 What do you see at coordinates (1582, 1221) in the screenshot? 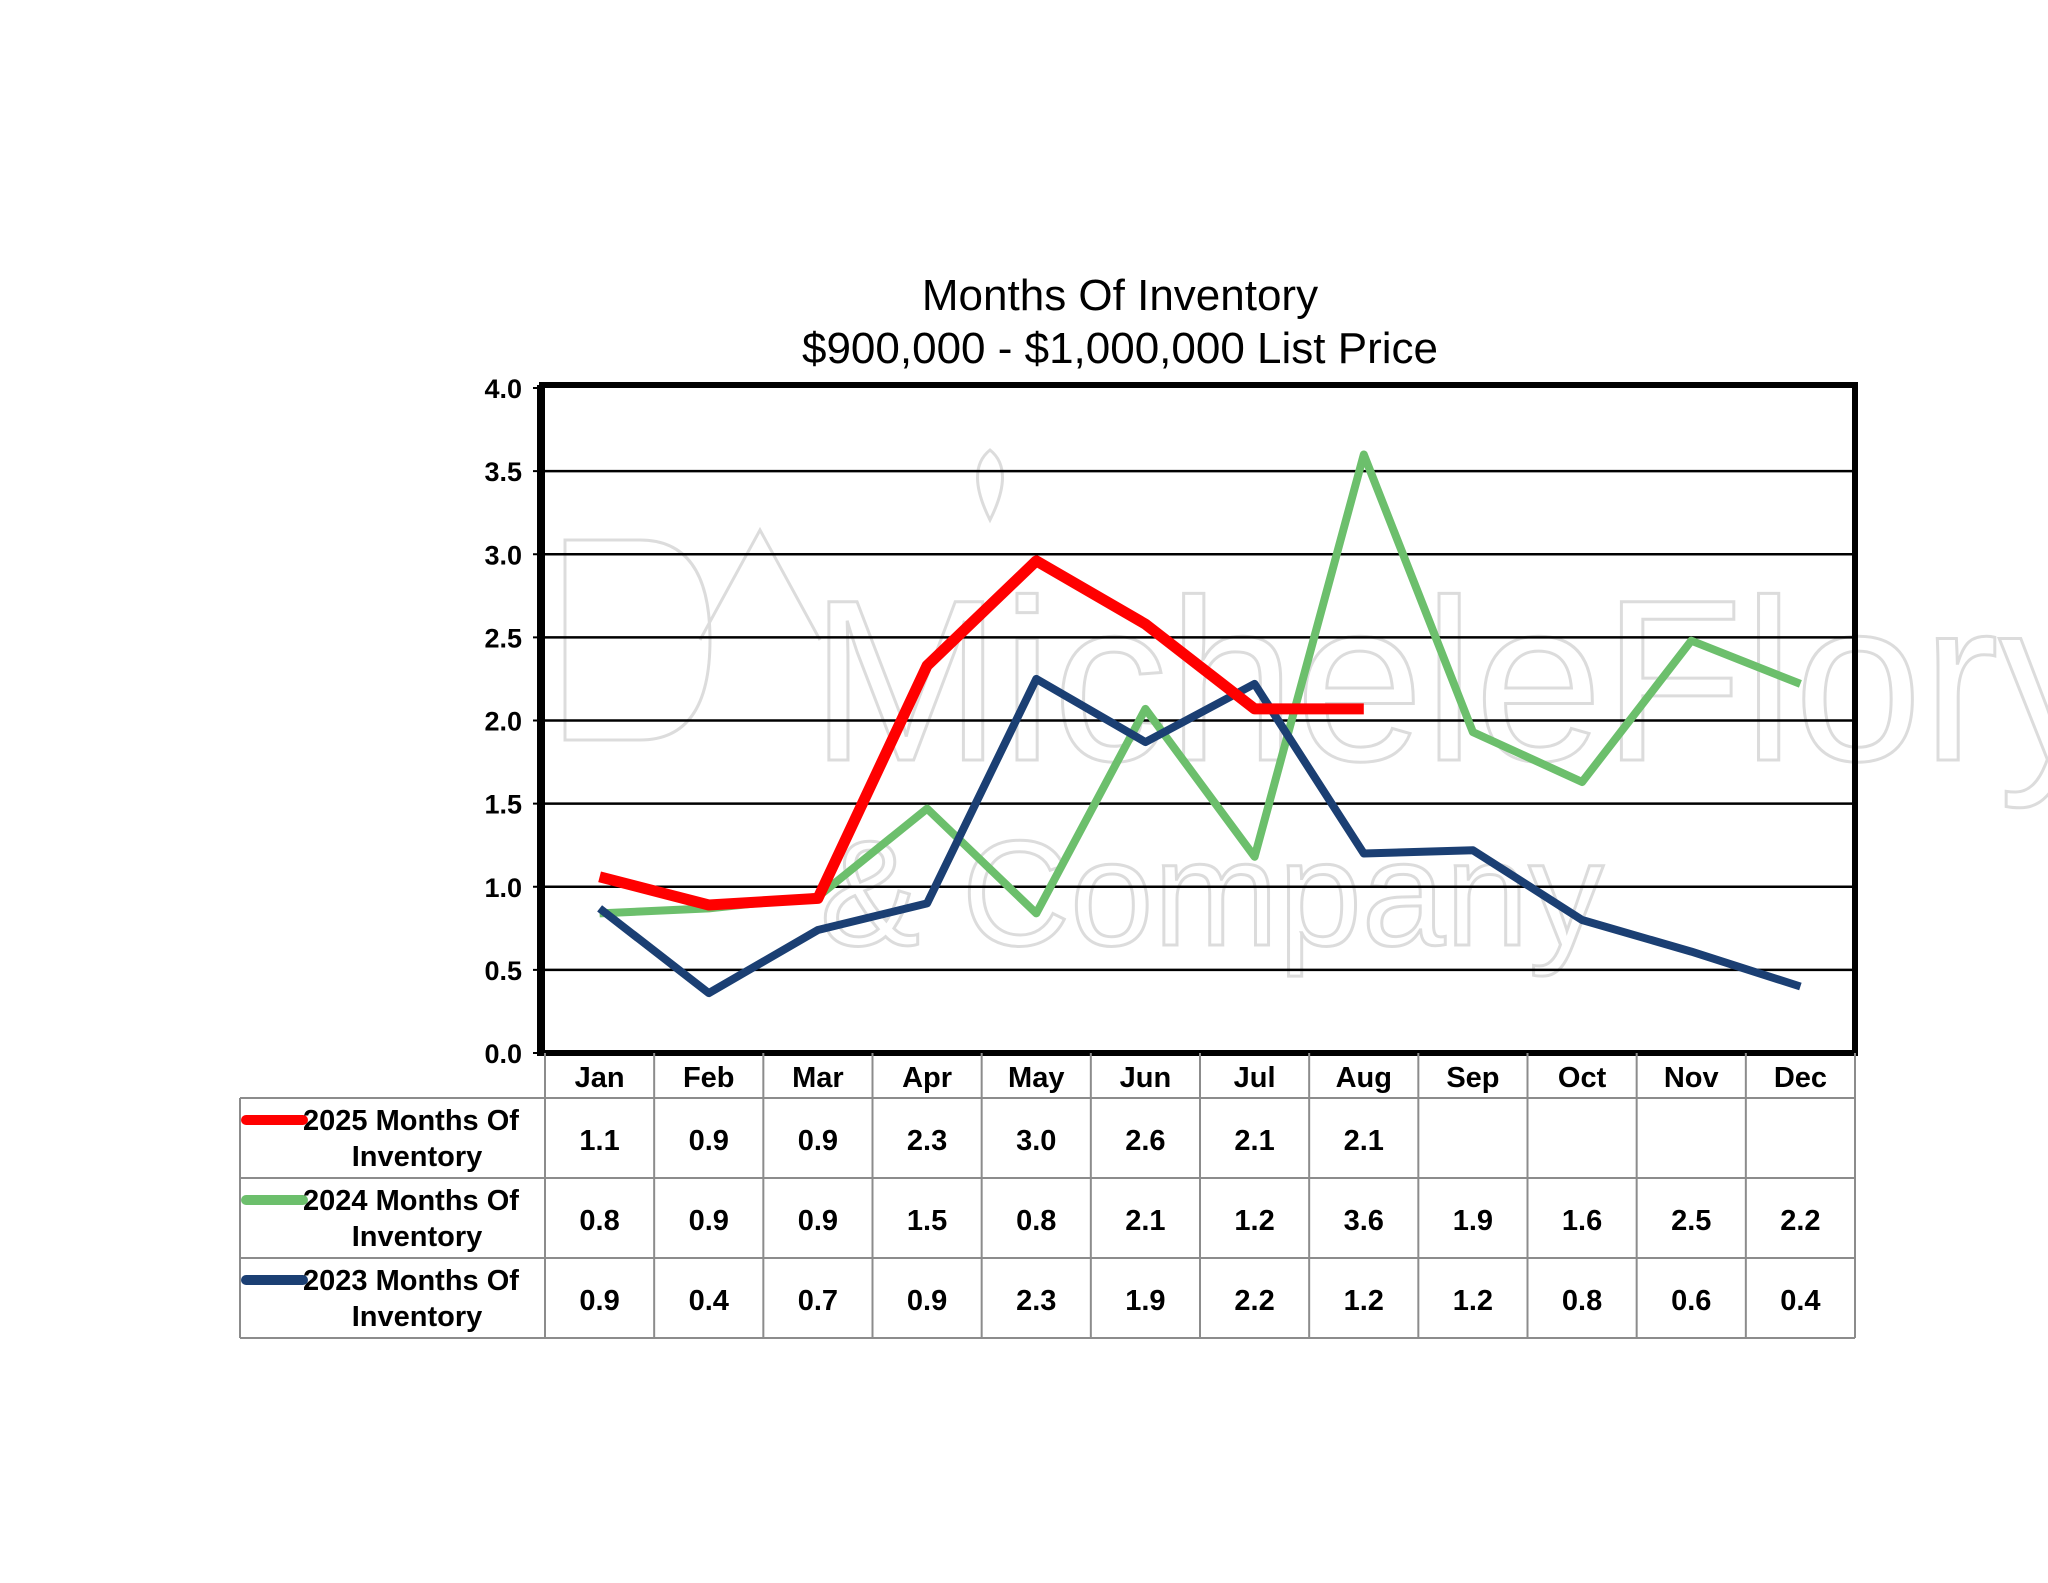
I see `table-cell-value: 1.6` at bounding box center [1582, 1221].